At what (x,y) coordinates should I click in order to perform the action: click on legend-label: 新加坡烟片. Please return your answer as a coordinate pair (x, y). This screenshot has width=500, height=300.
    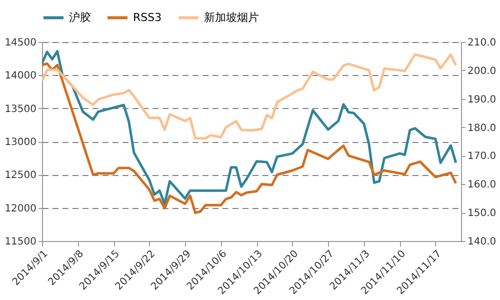
    Looking at the image, I should click on (231, 17).